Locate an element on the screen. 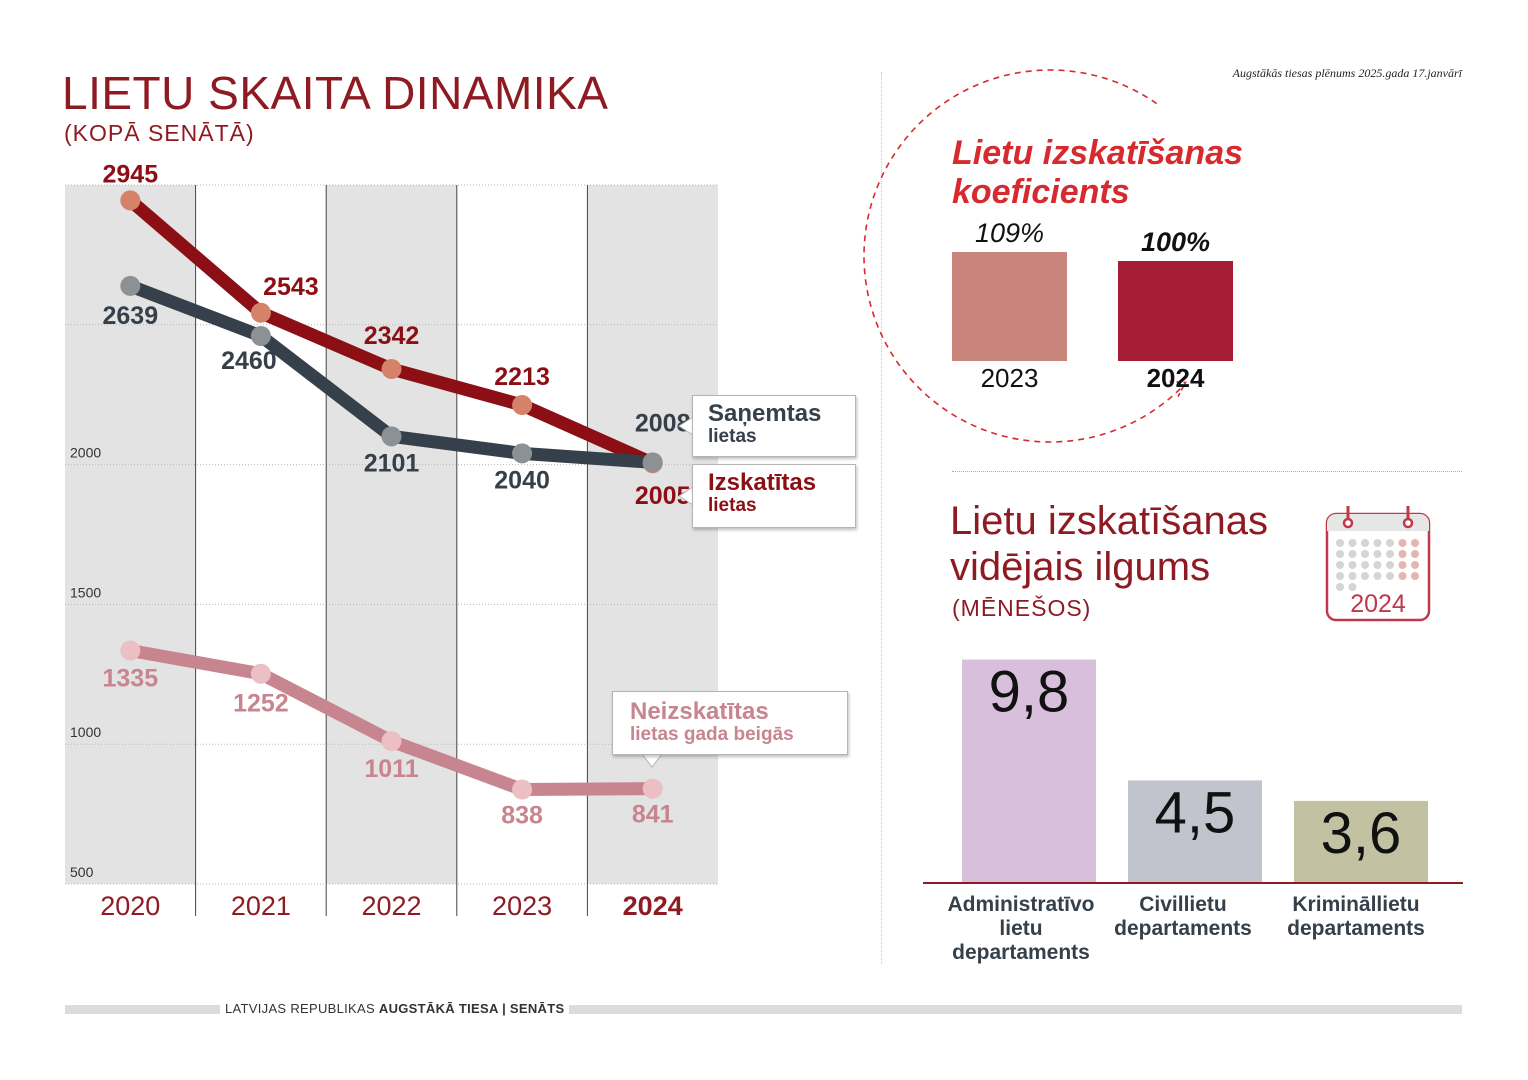 The height and width of the screenshot is (1080, 1528). callout-reviewed: Izskatītas lietas is located at coordinates (774, 496).